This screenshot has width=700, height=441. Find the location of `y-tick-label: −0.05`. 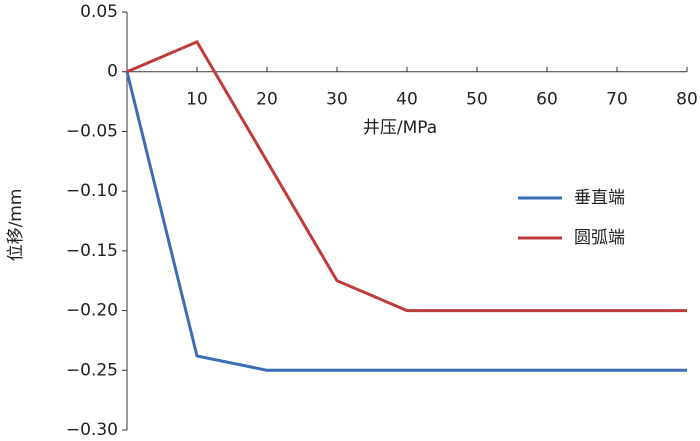

y-tick-label: −0.05 is located at coordinates (92, 131).